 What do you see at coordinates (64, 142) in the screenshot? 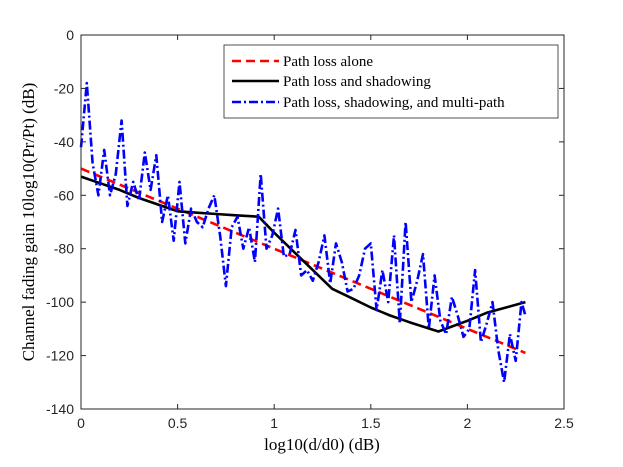
I see `y-tick-label: -40` at bounding box center [64, 142].